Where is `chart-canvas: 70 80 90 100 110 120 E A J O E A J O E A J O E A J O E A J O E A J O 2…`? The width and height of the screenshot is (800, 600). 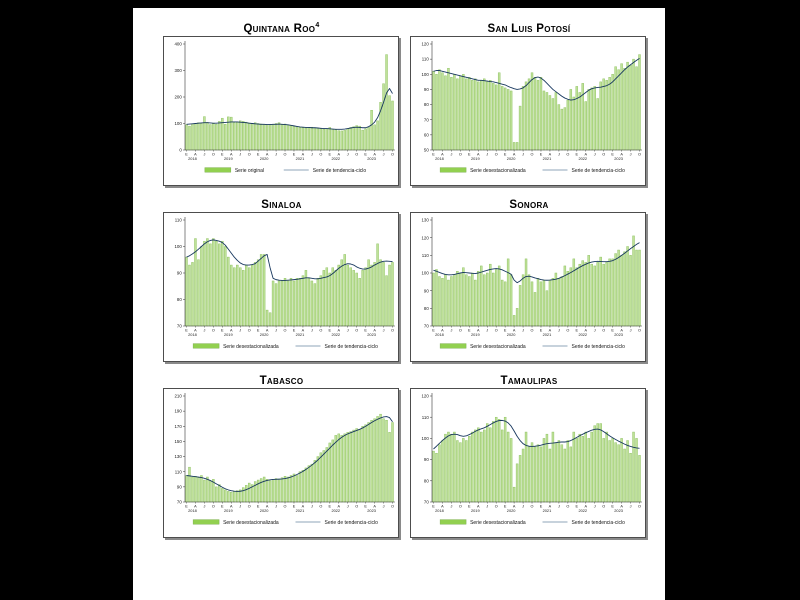 chart-canvas: 70 80 90 100 110 120 E A J O E A J O E A J O E A J O E A J O E A J O 2… is located at coordinates (531, 459).